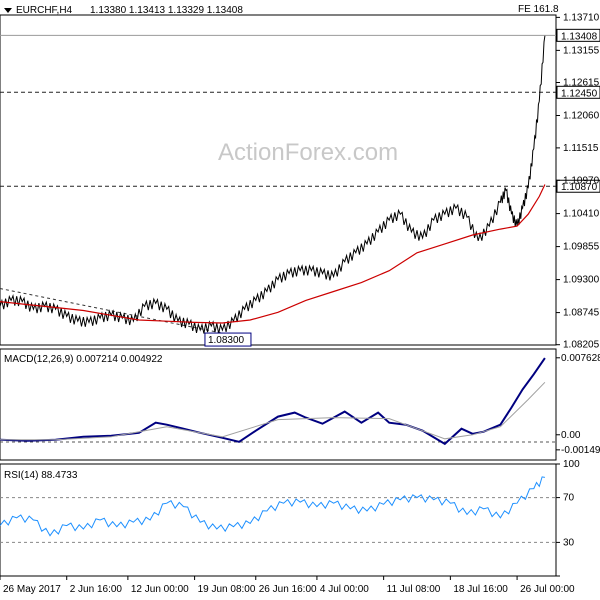 The image size is (600, 600). I want to click on symbol-label: EURCHF,H4, so click(44, 10).